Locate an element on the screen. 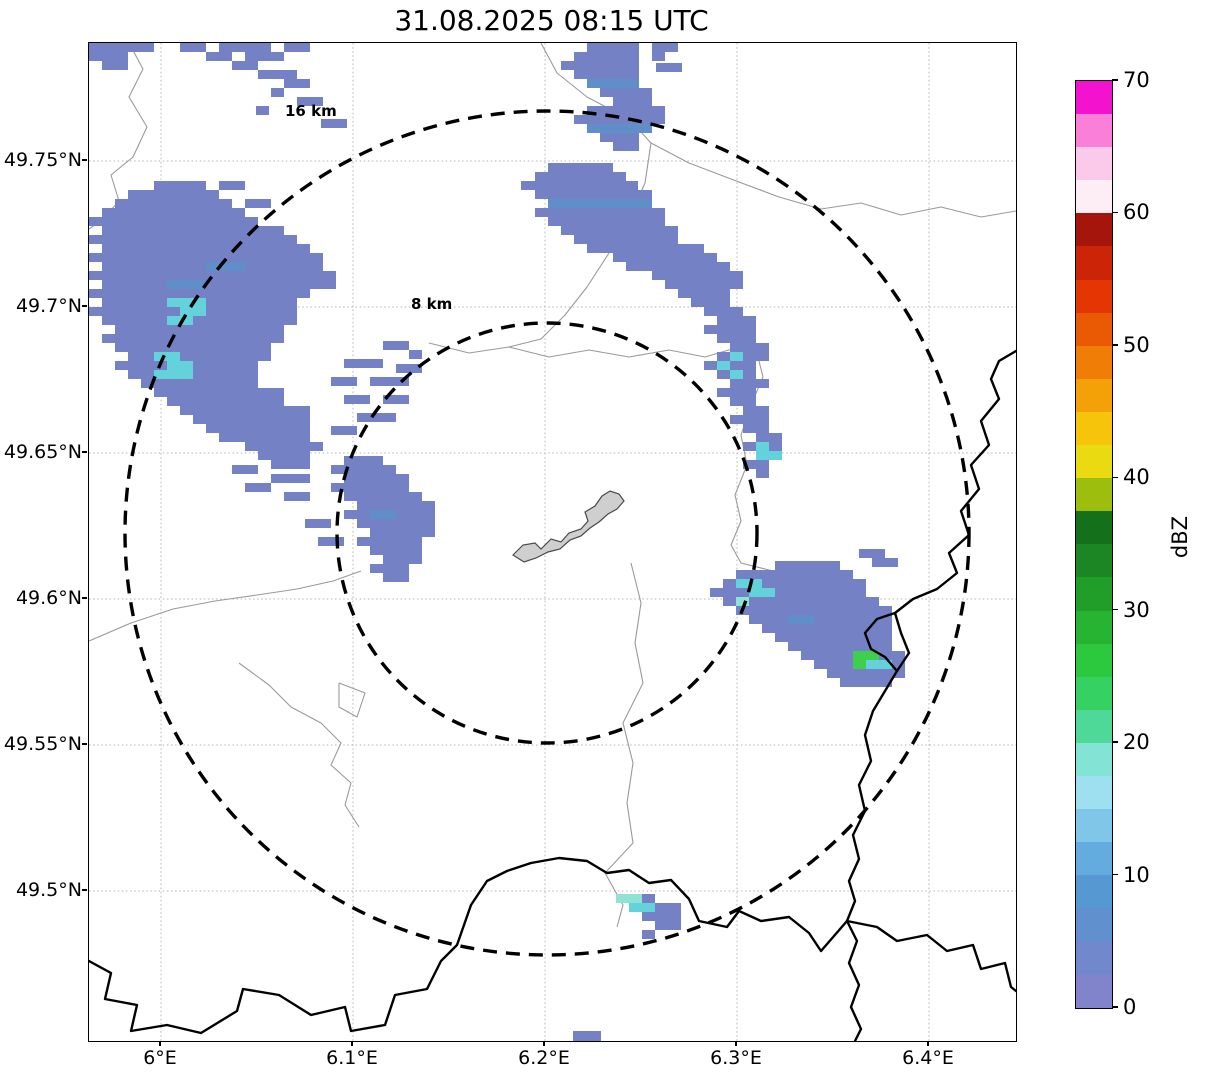 The image size is (1207, 1073). y-tick-label: 49.6°N is located at coordinates (48, 598).